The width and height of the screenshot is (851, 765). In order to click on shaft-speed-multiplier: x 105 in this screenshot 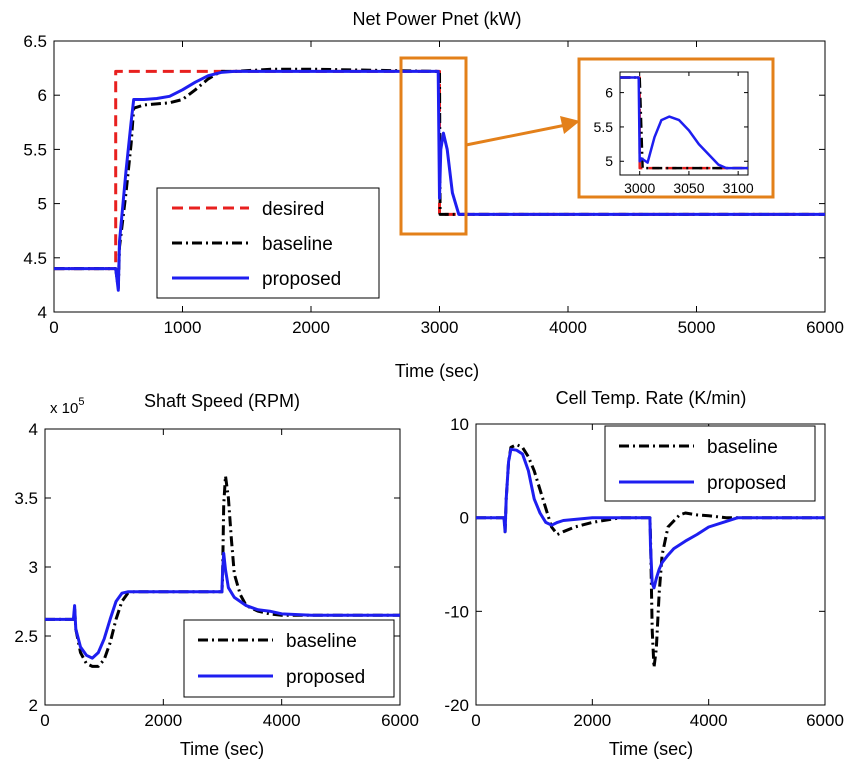, I will do `click(67, 406)`.